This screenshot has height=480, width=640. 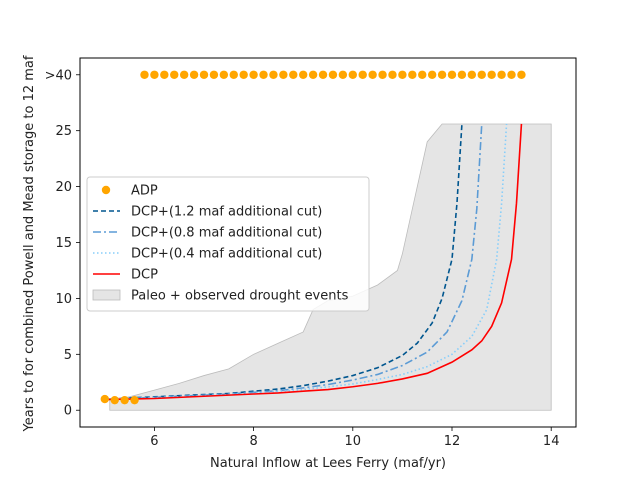 What do you see at coordinates (63, 299) in the screenshot?
I see `y-tick-label-2: 10` at bounding box center [63, 299].